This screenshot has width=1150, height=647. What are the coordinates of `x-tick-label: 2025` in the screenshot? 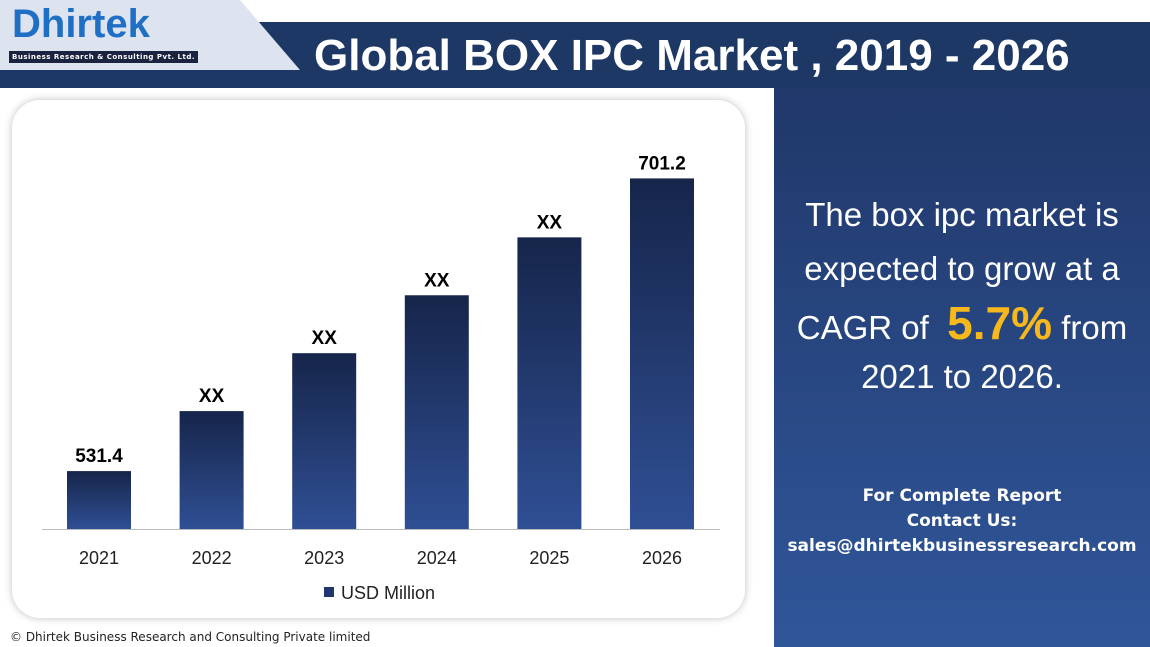 It's located at (549, 558).